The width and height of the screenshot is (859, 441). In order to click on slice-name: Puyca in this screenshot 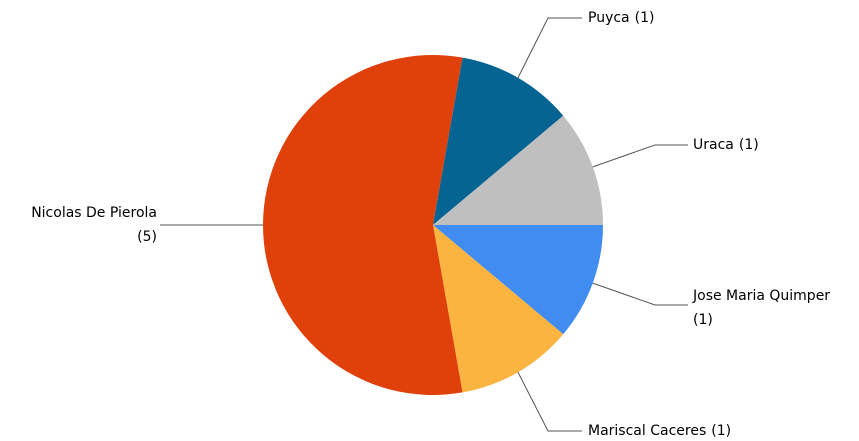, I will do `click(609, 18)`.